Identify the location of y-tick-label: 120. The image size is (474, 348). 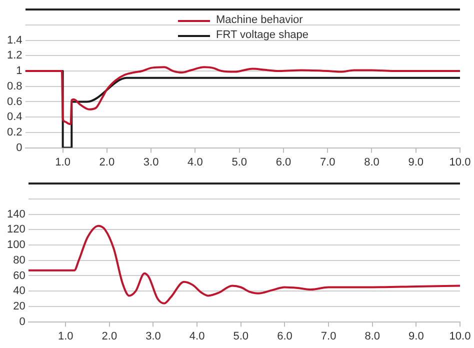
(16, 230).